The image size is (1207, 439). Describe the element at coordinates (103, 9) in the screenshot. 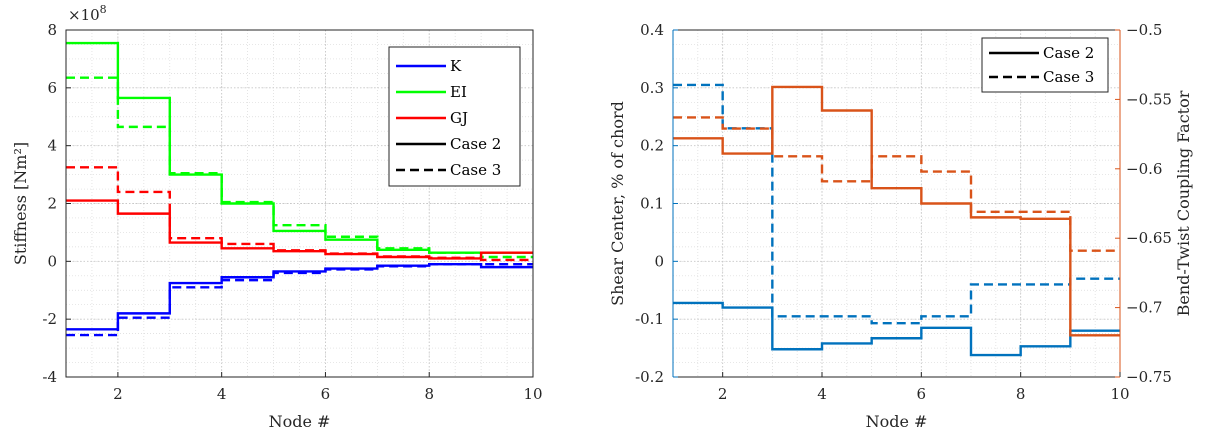

I see `y-exponent-power: 8` at that location.